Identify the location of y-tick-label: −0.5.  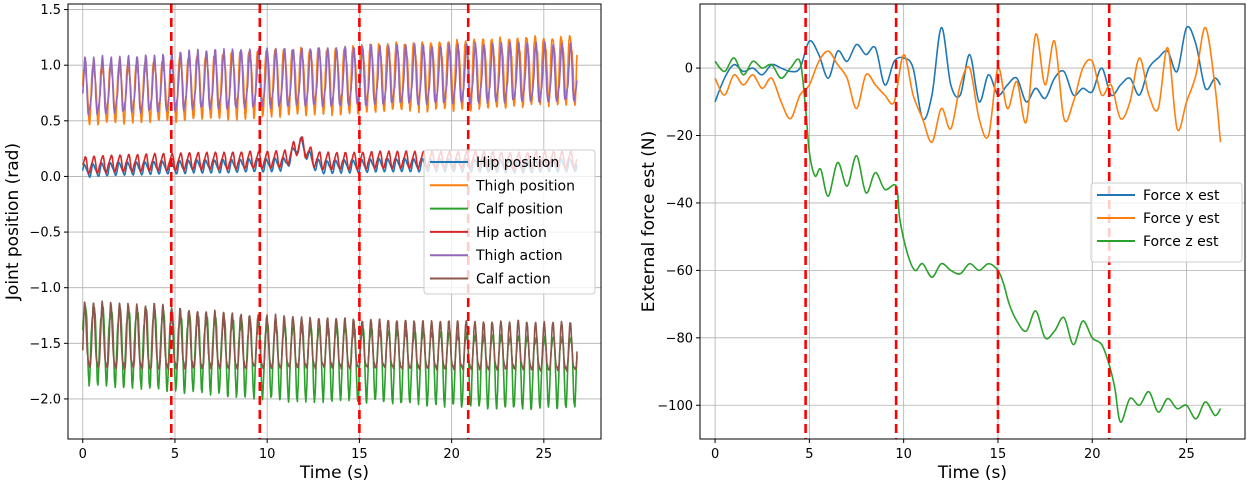
(45, 233).